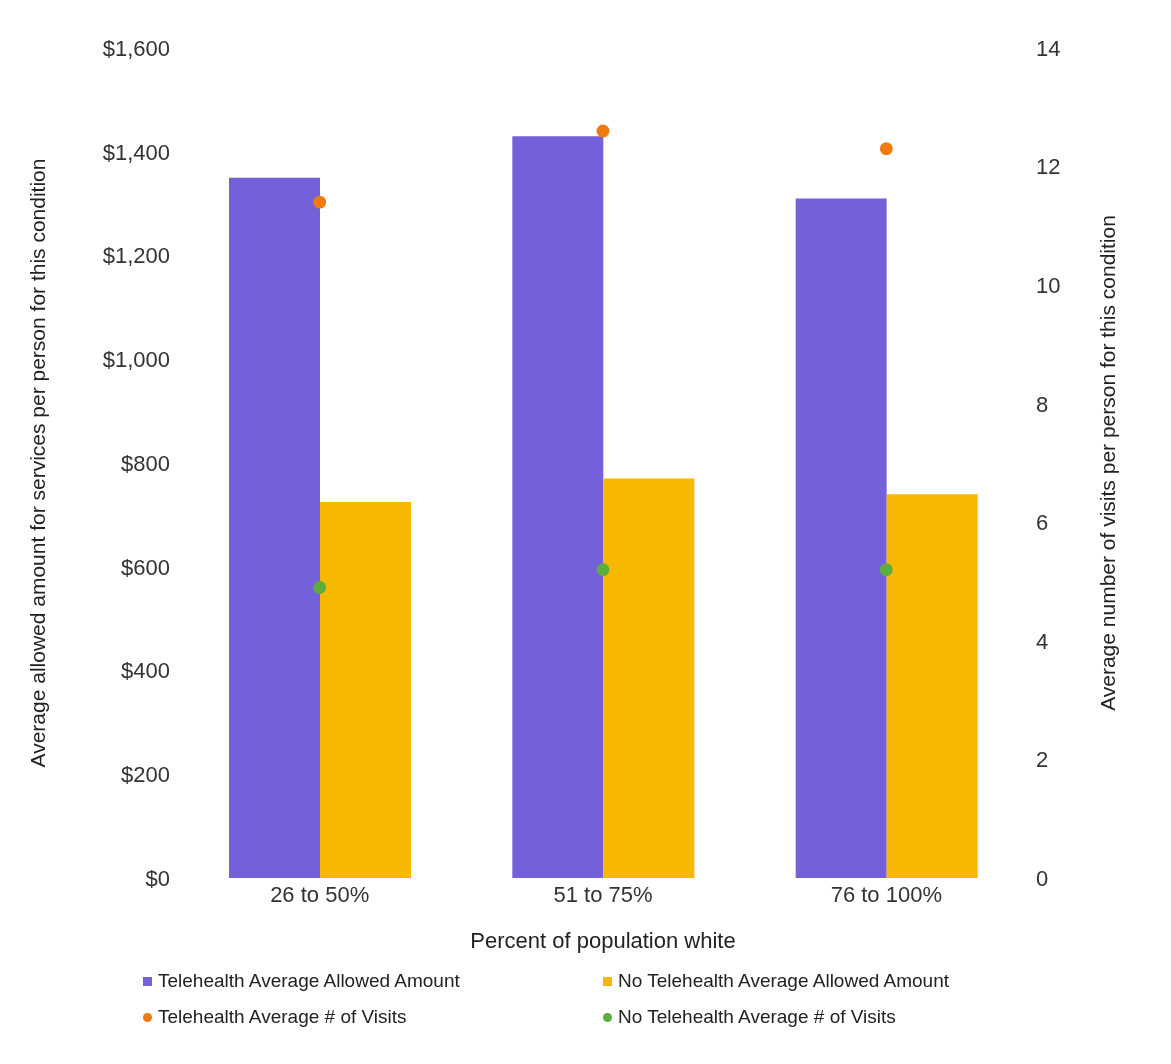 The height and width of the screenshot is (1064, 1171). Describe the element at coordinates (309, 981) in the screenshot. I see `legend-label: Telehealth Average Allowed Amount` at that location.